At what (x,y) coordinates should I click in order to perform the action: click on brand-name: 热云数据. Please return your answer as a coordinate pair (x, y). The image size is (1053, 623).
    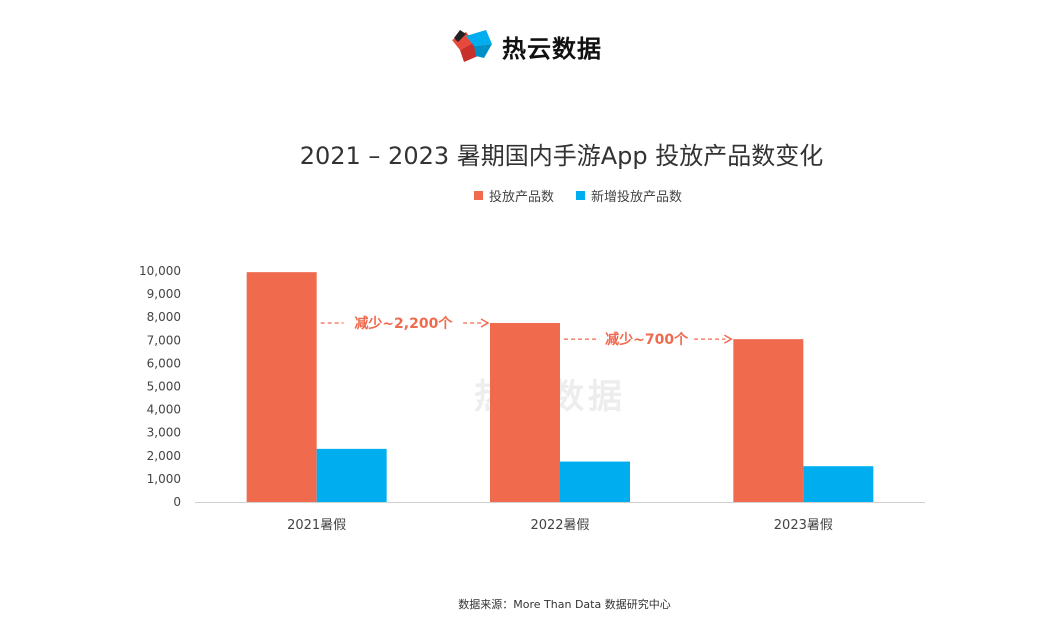
    Looking at the image, I should click on (552, 48).